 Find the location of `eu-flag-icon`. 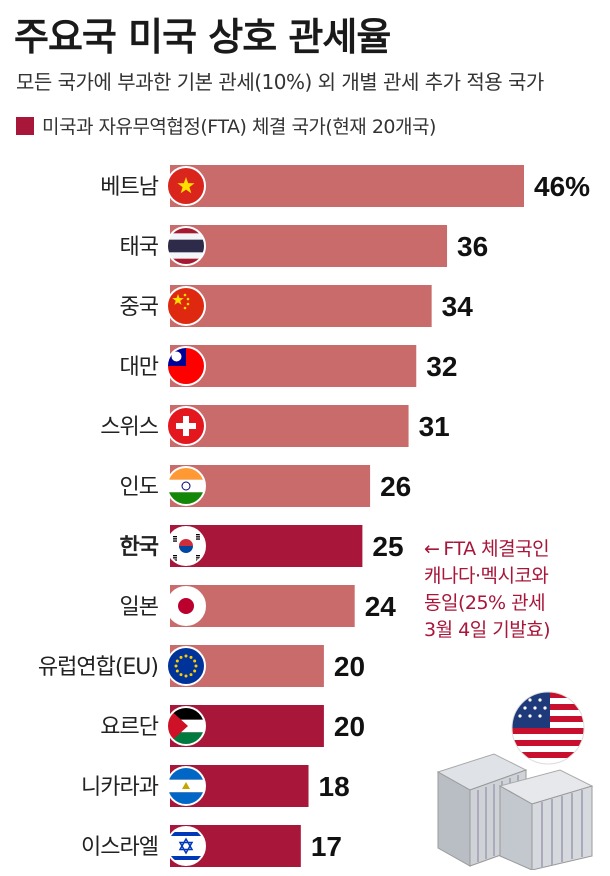

eu-flag-icon is located at coordinates (186, 666).